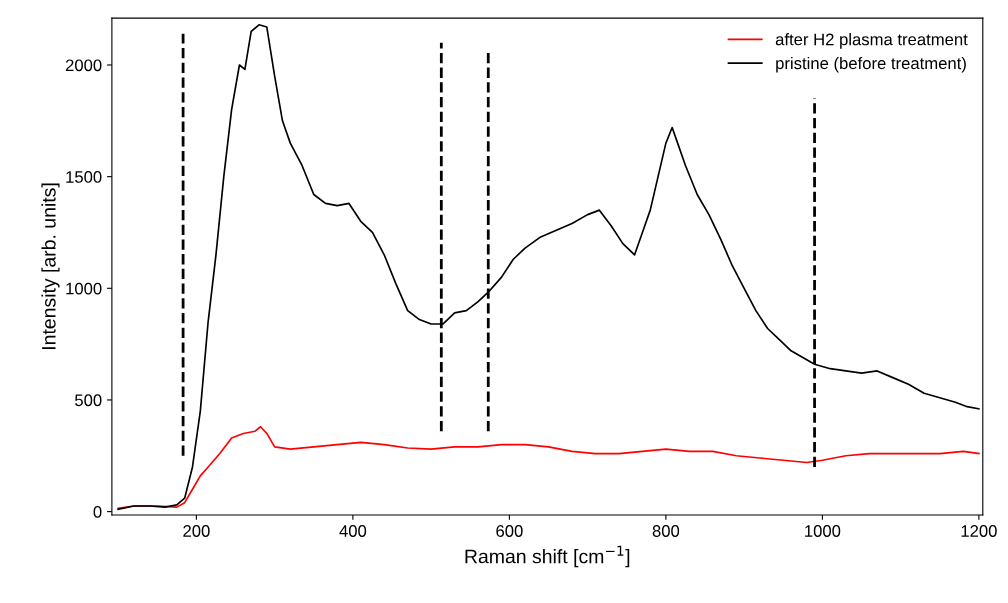 The height and width of the screenshot is (603, 1008). Describe the element at coordinates (353, 531) in the screenshot. I see `x-tick-label: 400` at that location.